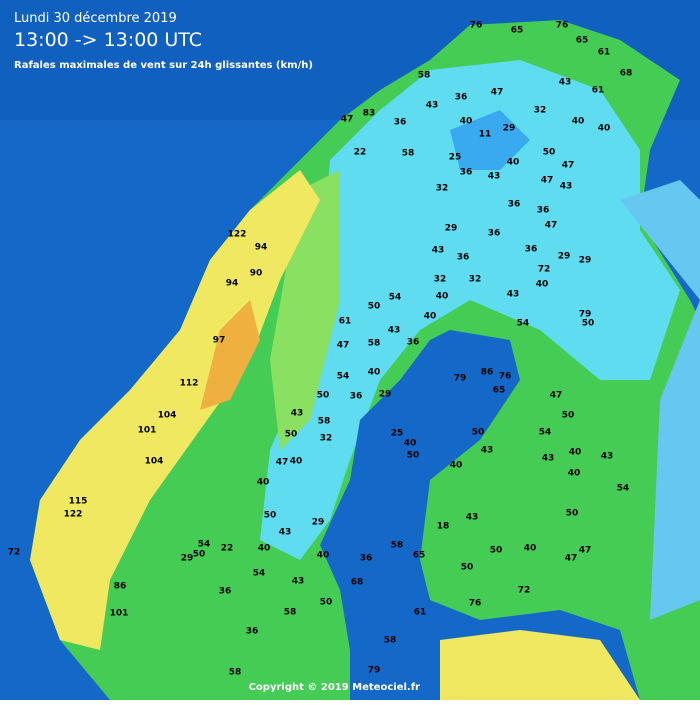 Image resolution: width=700 pixels, height=705 pixels. I want to click on station-gust: 97, so click(219, 341).